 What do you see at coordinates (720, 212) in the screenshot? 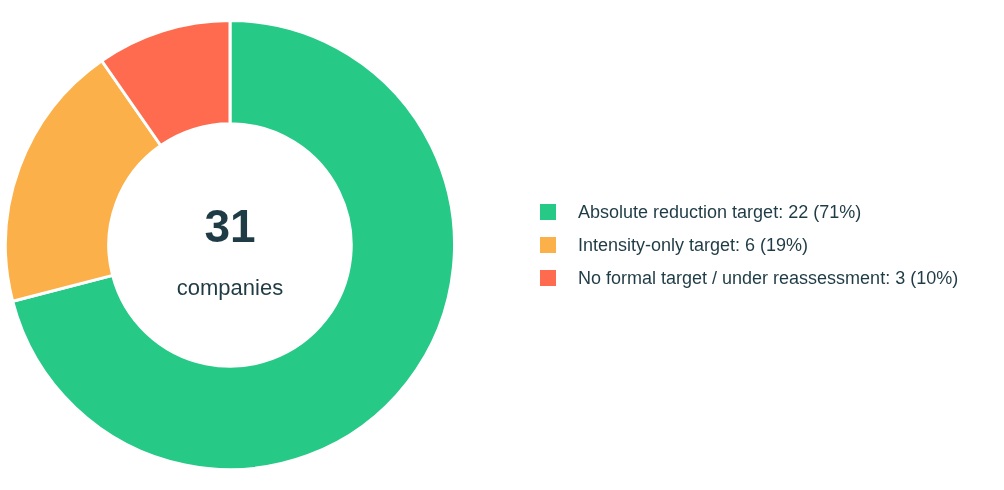
I see `legend-label: Absolute reduction target: 22 (71%)` at bounding box center [720, 212].